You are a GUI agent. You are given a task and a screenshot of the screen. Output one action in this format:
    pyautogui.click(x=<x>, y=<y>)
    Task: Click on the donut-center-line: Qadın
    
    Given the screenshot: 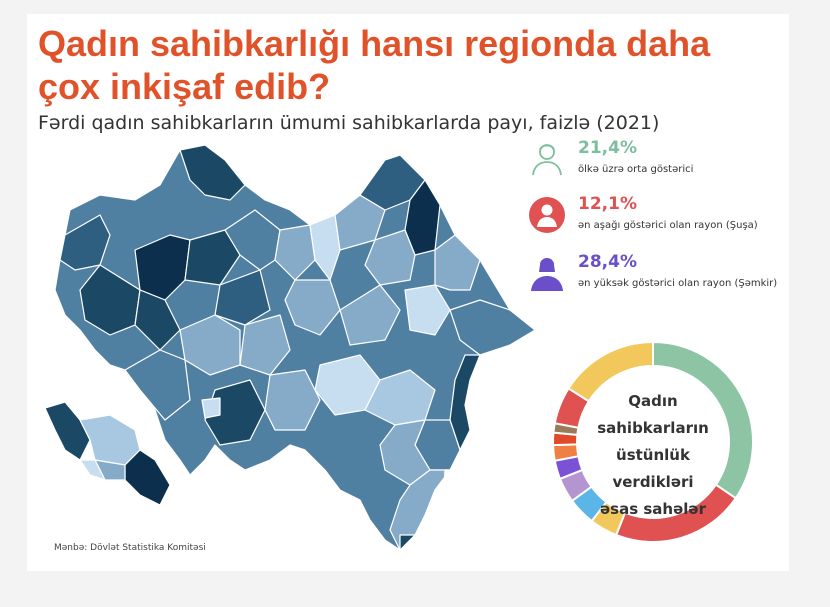 What is the action you would take?
    pyautogui.click(x=653, y=401)
    